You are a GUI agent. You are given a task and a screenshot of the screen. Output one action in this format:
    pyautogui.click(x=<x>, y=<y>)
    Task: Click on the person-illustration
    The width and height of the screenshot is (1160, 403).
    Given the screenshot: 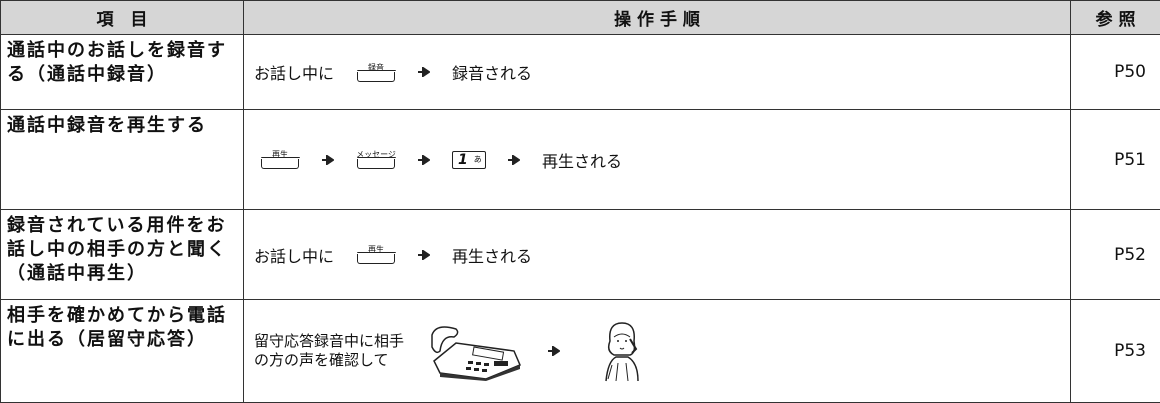 What is the action you would take?
    pyautogui.click(x=622, y=352)
    